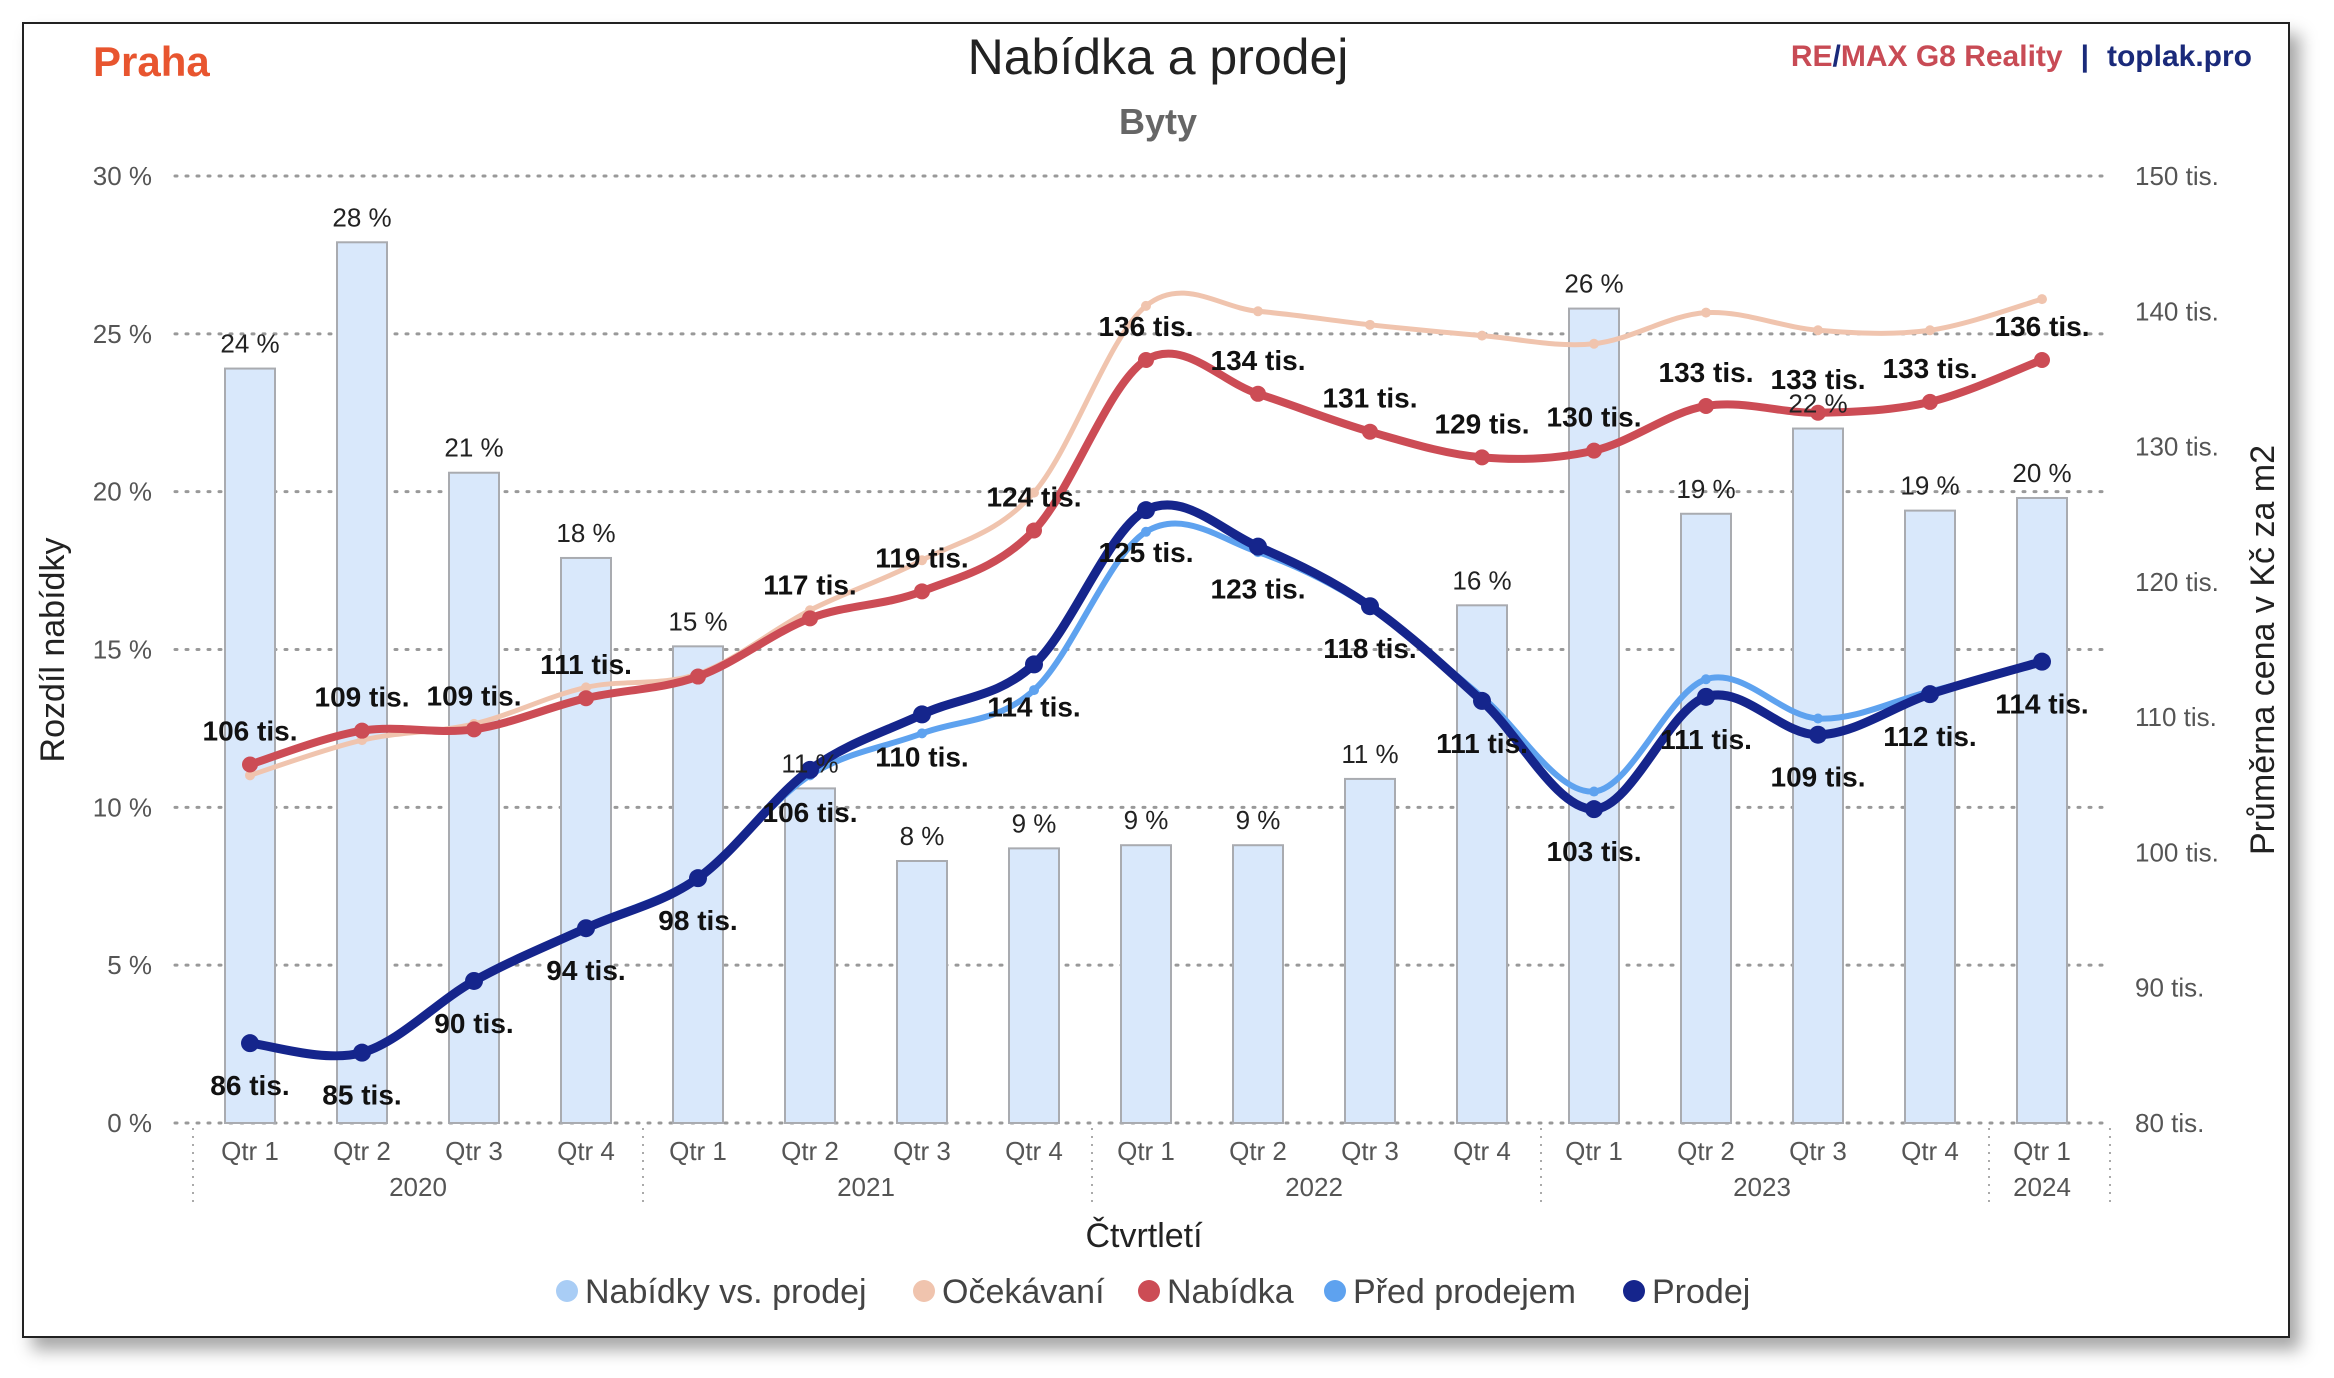 This screenshot has width=2334, height=1378. I want to click on y2-tick-label: 140 tis., so click(2177, 311).